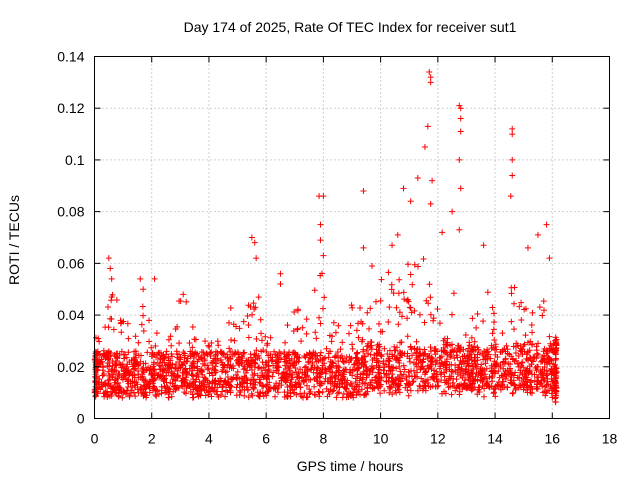 This screenshot has height=480, width=640. What do you see at coordinates (70, 212) in the screenshot?
I see `y-tick-label: 0.08` at bounding box center [70, 212].